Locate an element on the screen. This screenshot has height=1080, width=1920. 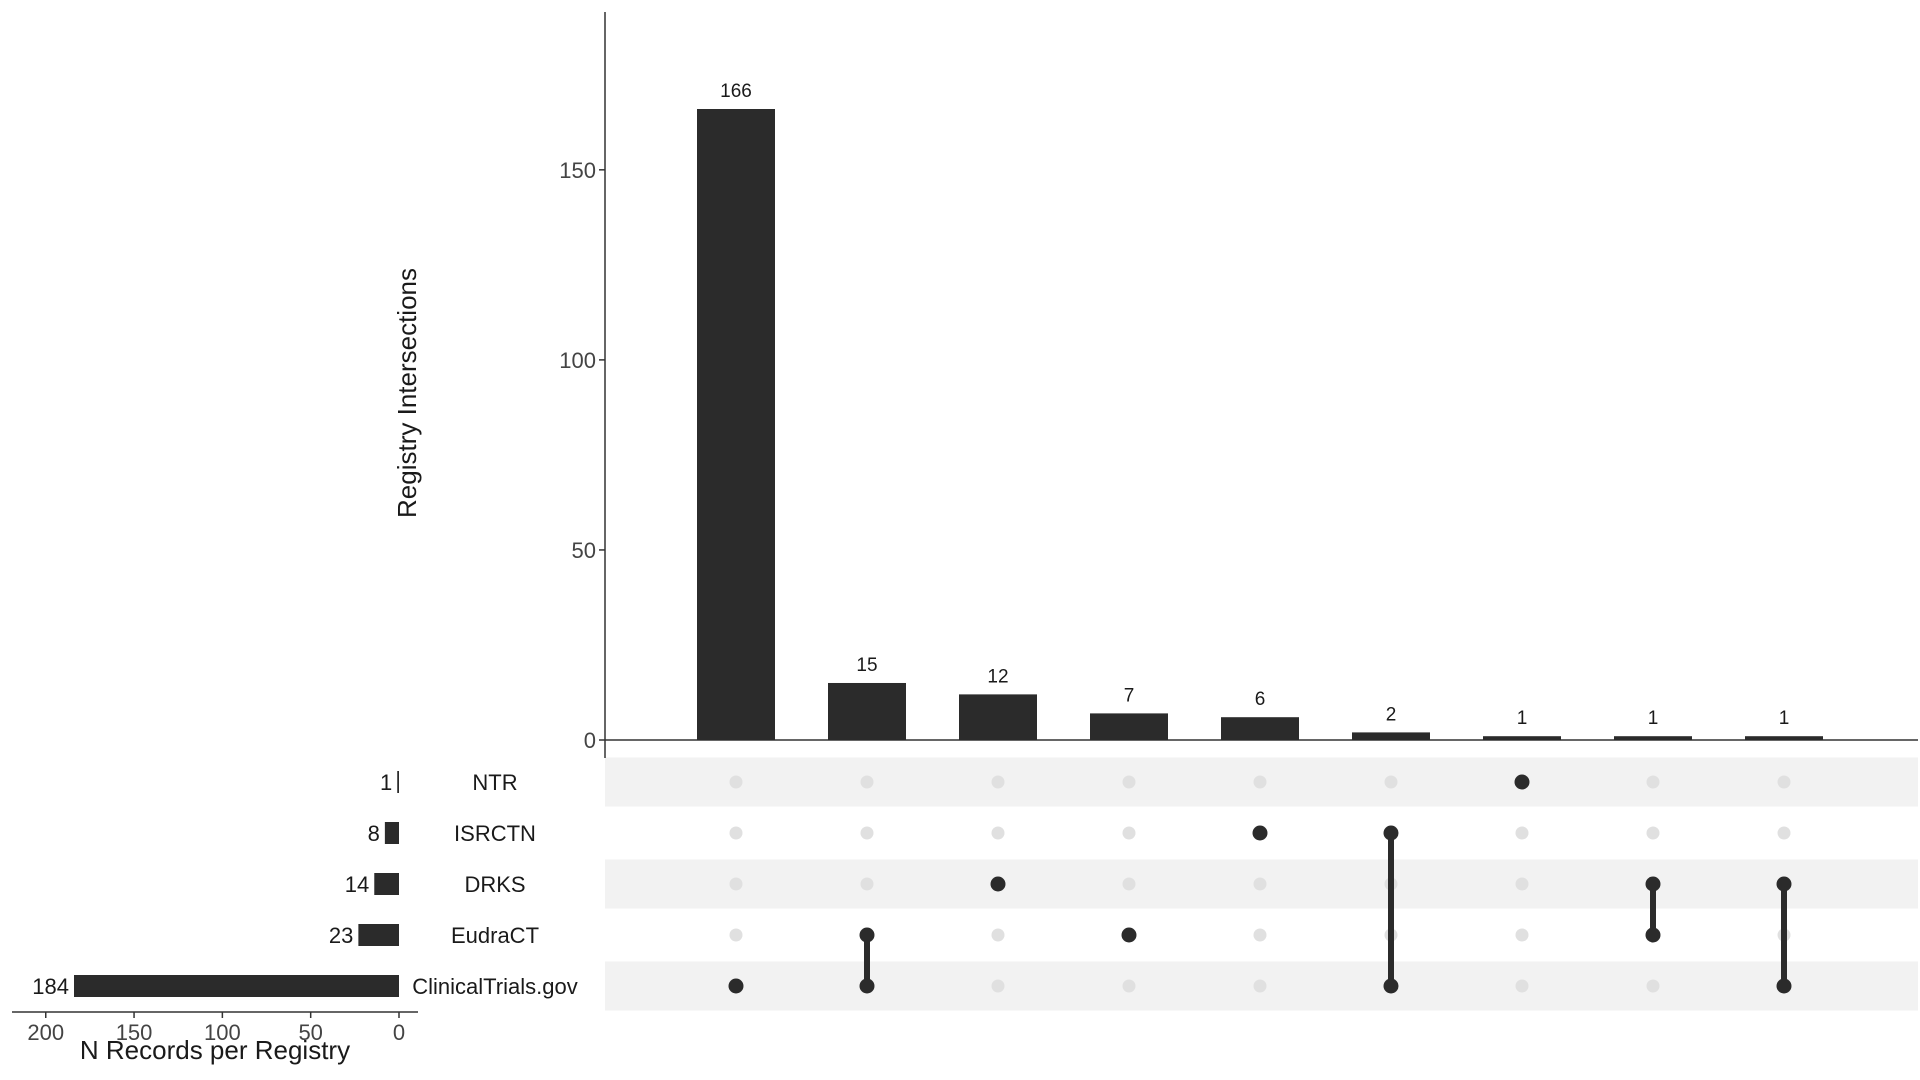
y-tick-label: 0 is located at coordinates (590, 740).